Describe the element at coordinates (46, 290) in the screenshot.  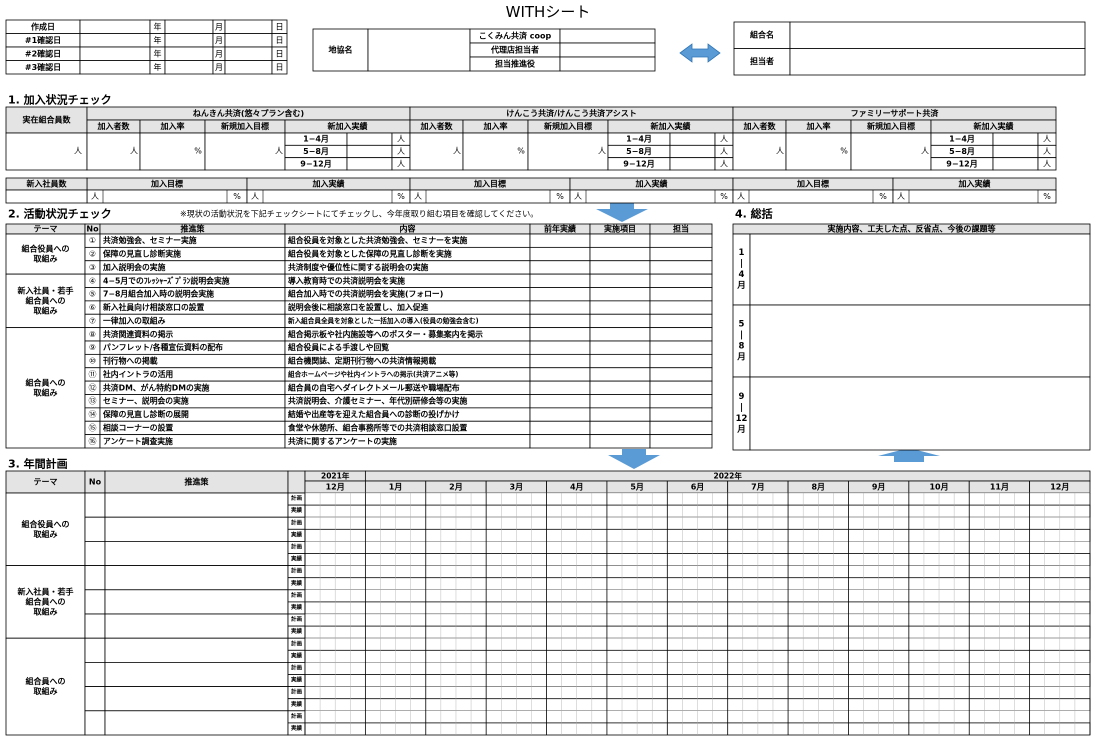
I see `theme: 新入社員・若手` at that location.